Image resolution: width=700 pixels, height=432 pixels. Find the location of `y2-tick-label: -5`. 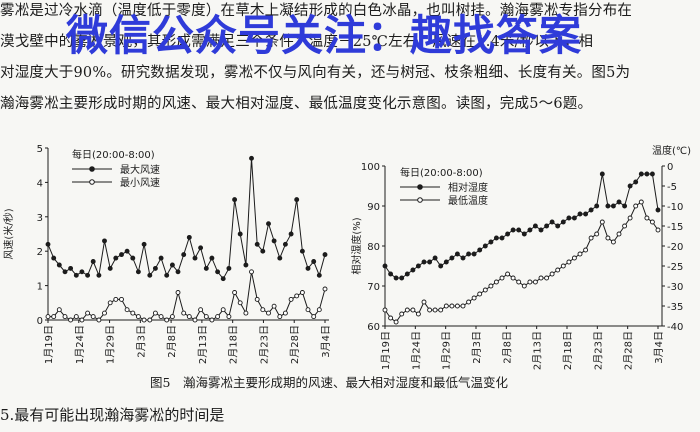

y2-tick-label: -5 is located at coordinates (672, 187).